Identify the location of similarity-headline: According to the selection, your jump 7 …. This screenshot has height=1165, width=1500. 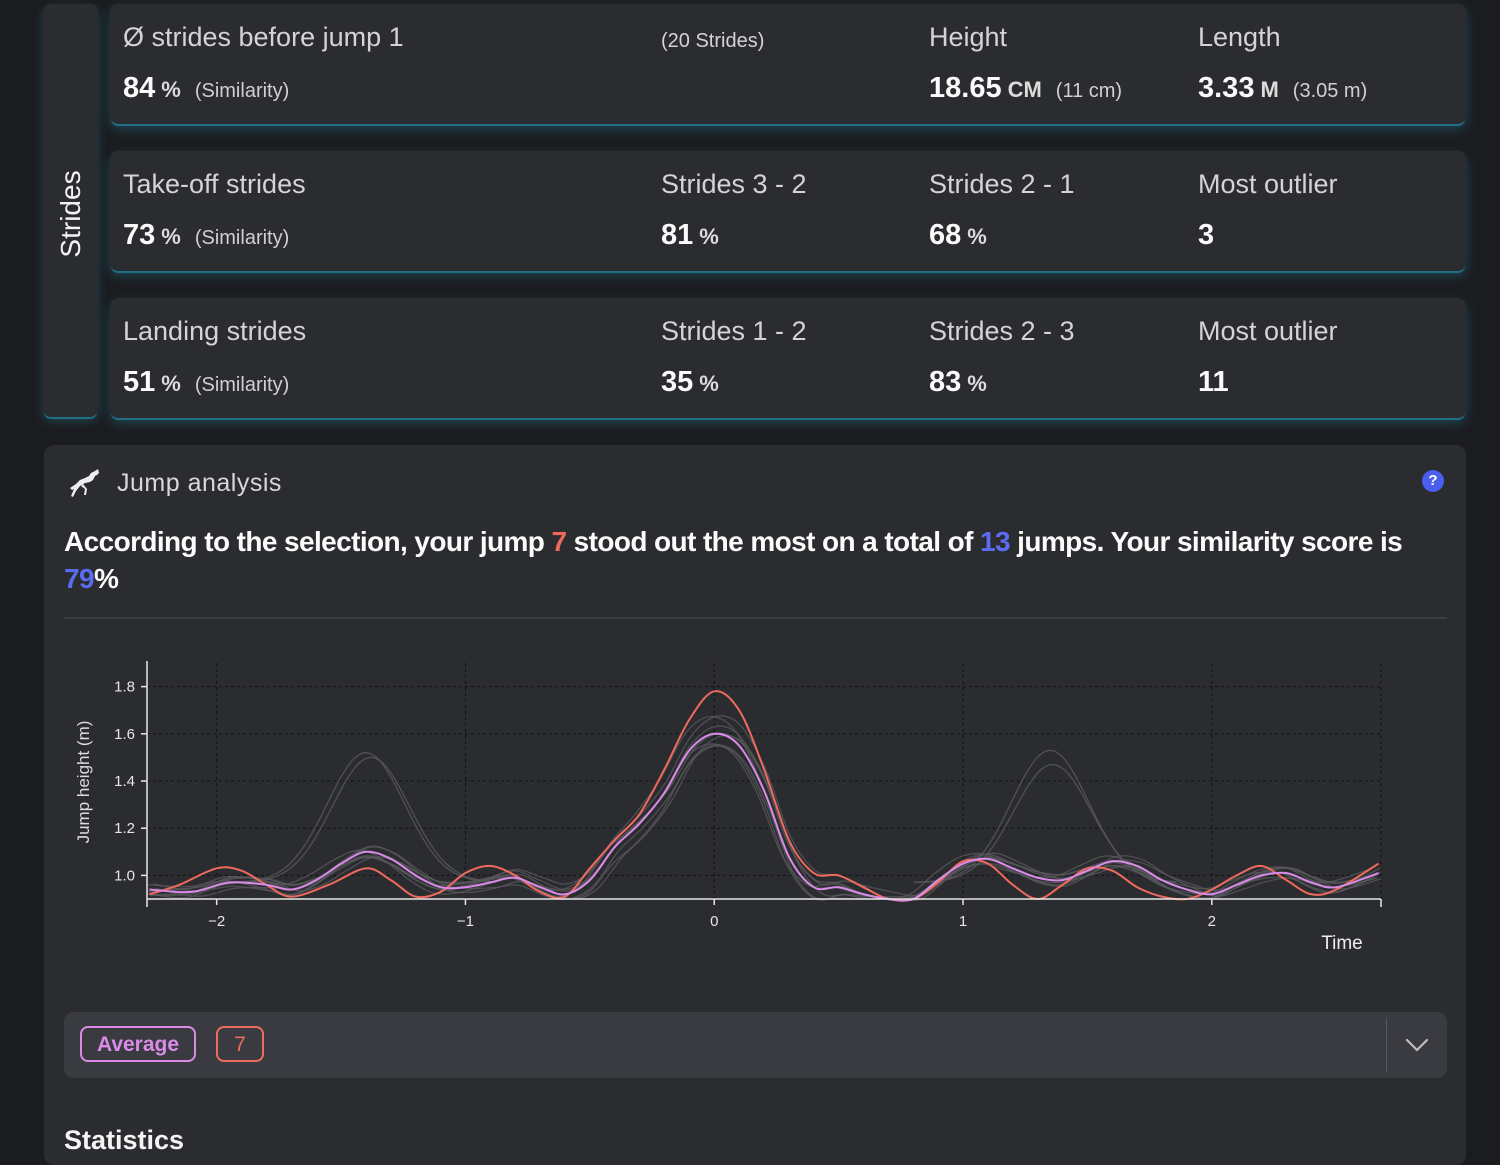
(754, 560).